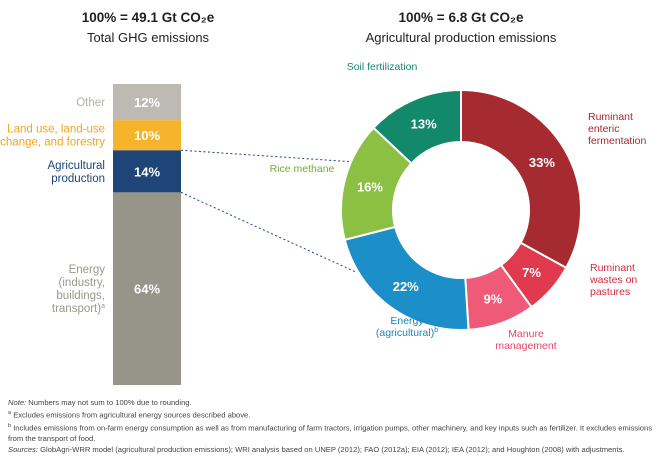  What do you see at coordinates (610, 292) in the screenshot?
I see `donut-label-ruminant-wastes-on-pastures: pastures` at bounding box center [610, 292].